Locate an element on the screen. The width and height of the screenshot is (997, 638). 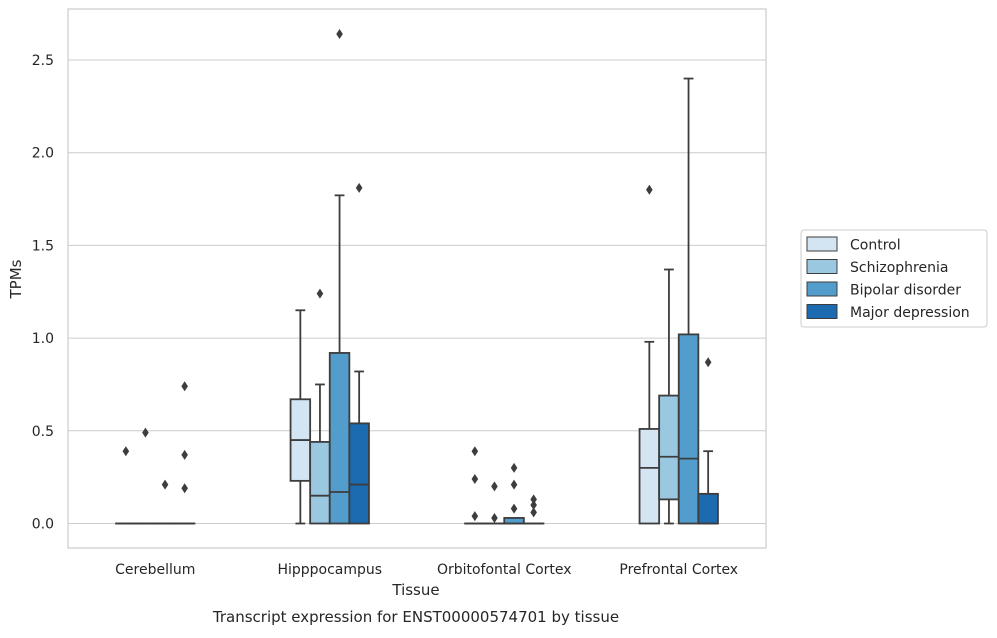
y-tick-label: 1.0 is located at coordinates (43, 339).